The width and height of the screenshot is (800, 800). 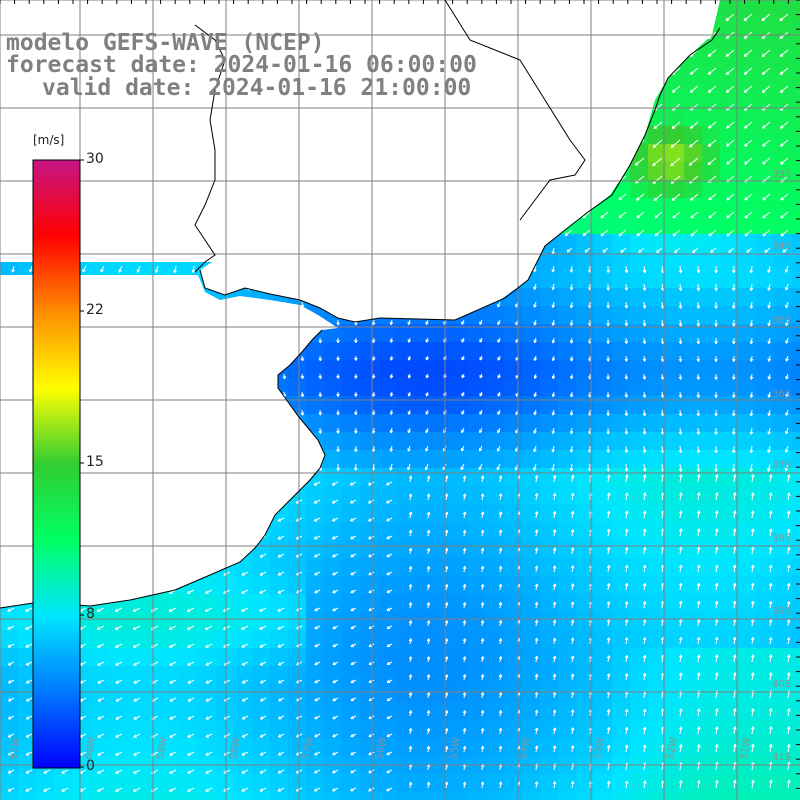 I want to click on colorbar-tick-label: 22, so click(x=95, y=310).